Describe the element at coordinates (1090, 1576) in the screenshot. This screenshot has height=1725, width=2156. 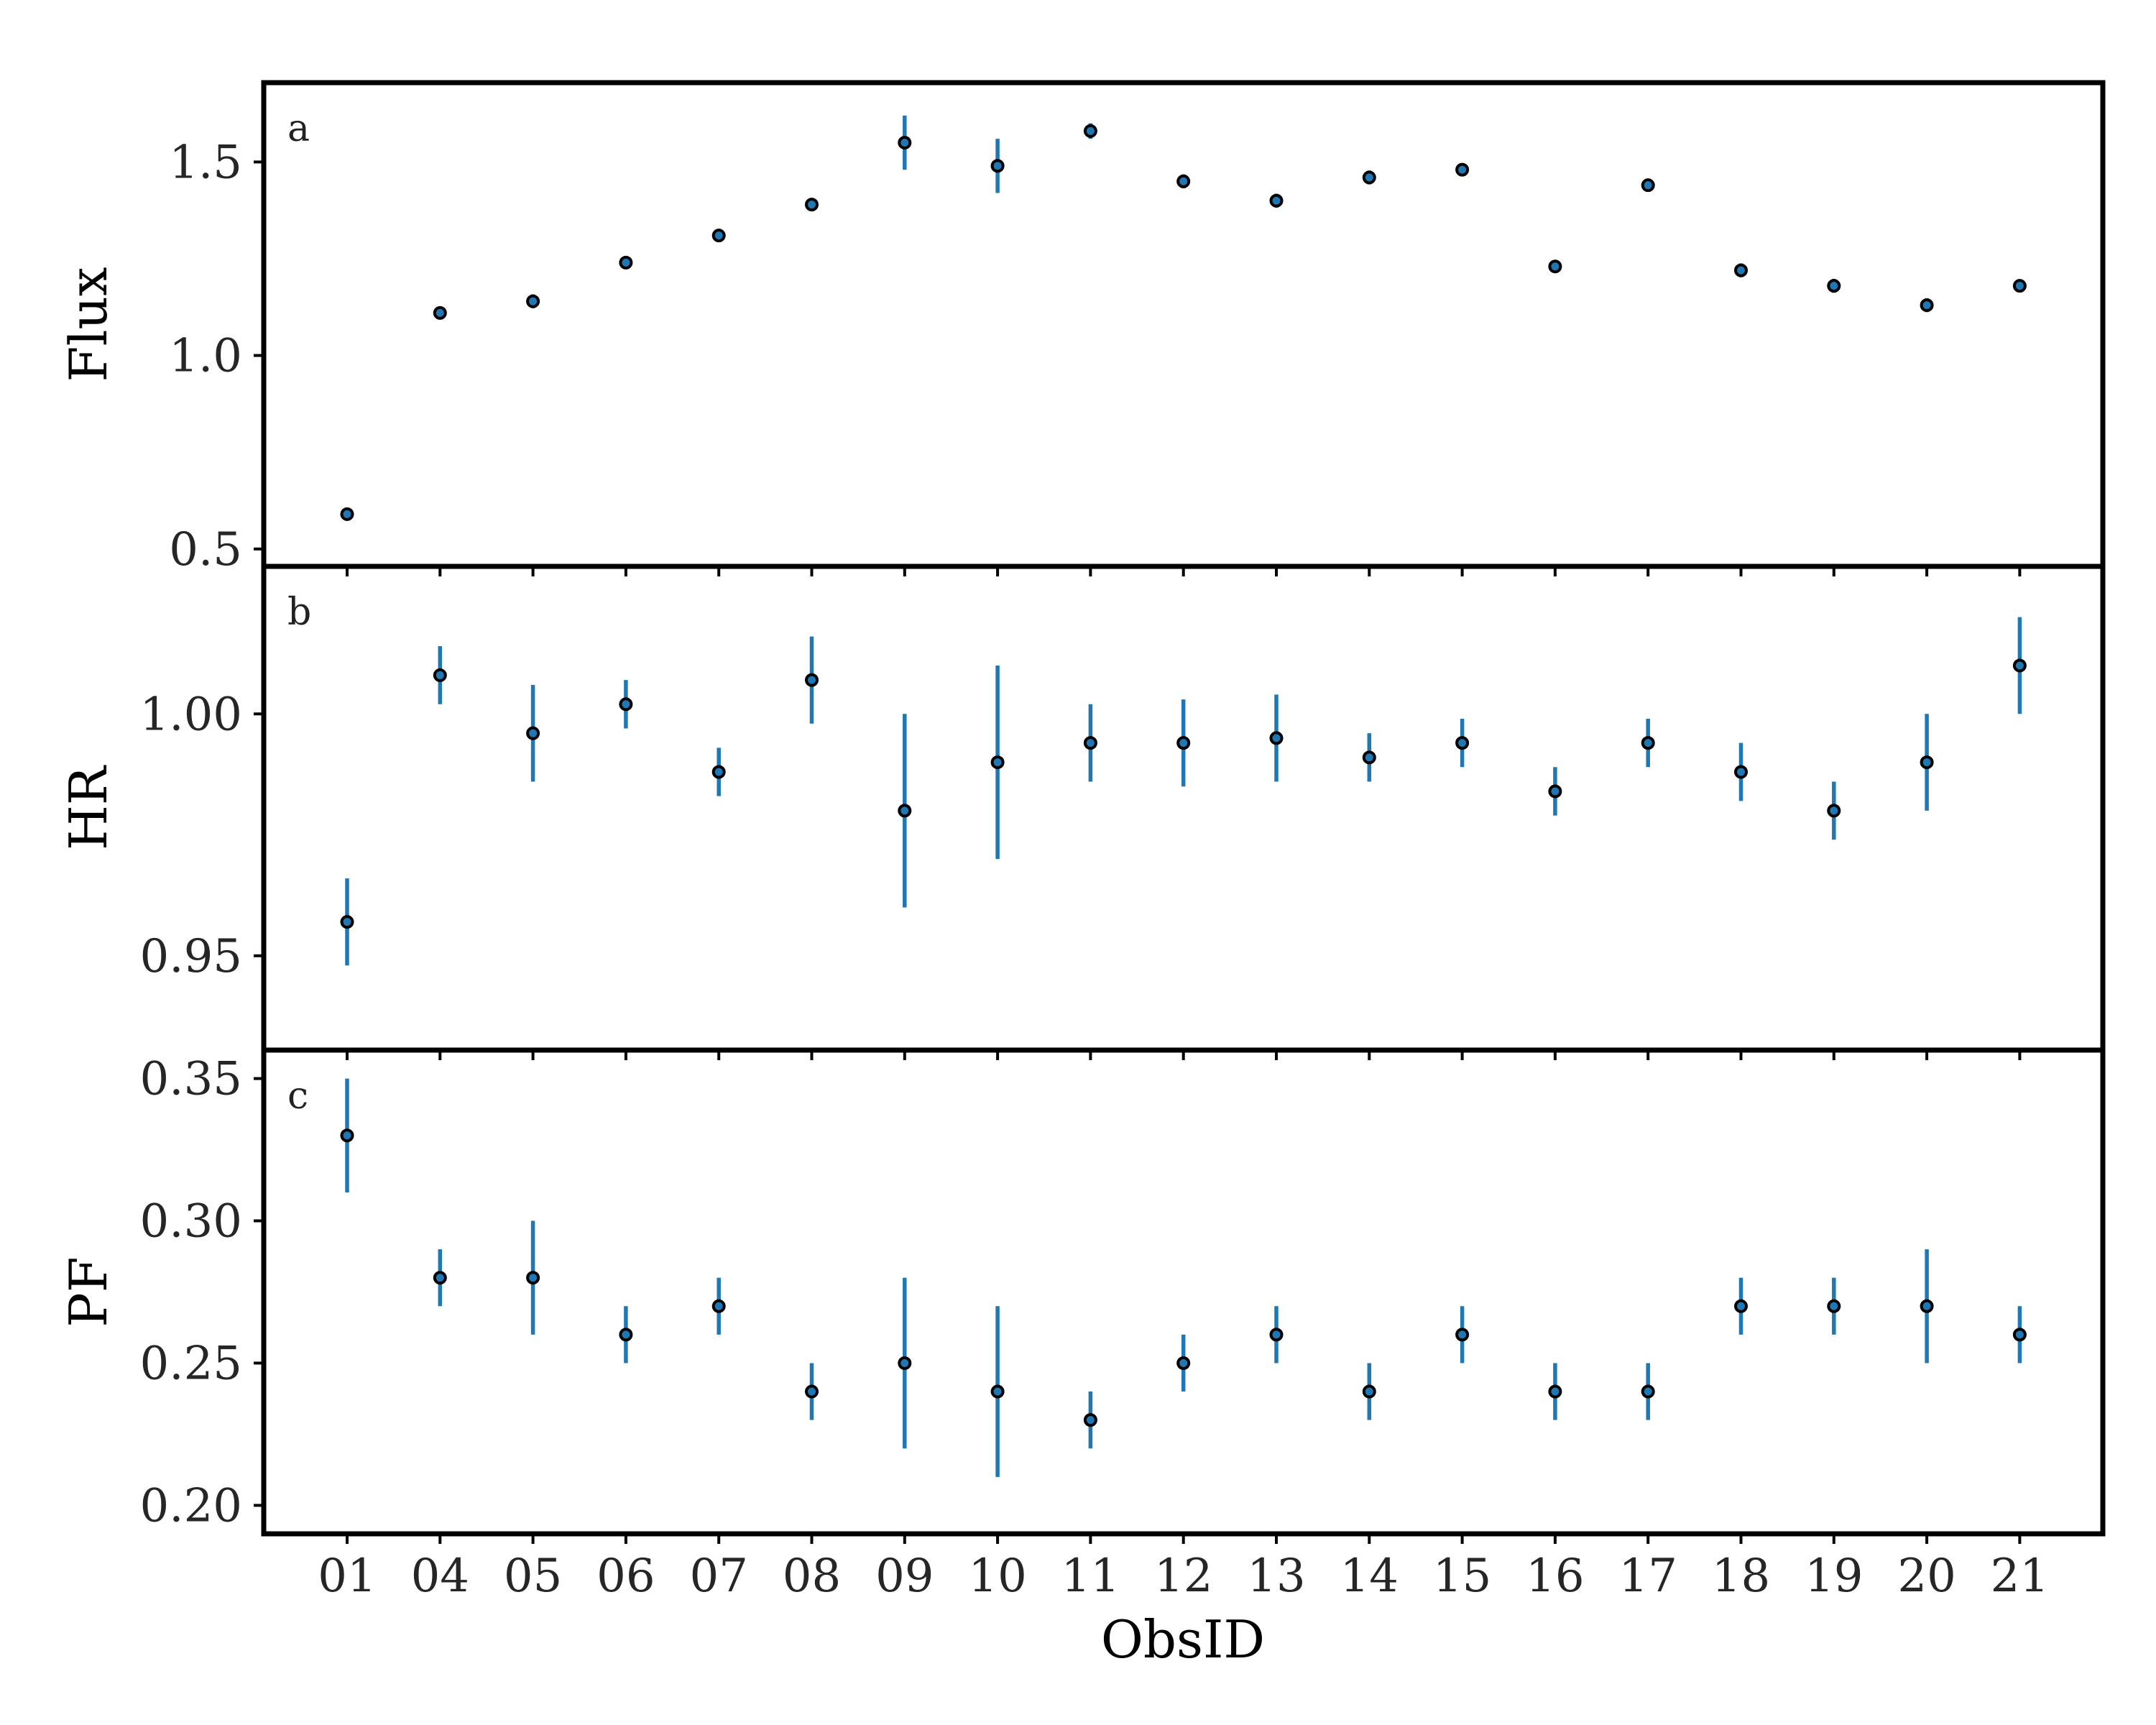
I see `x-tick-label: 11` at that location.